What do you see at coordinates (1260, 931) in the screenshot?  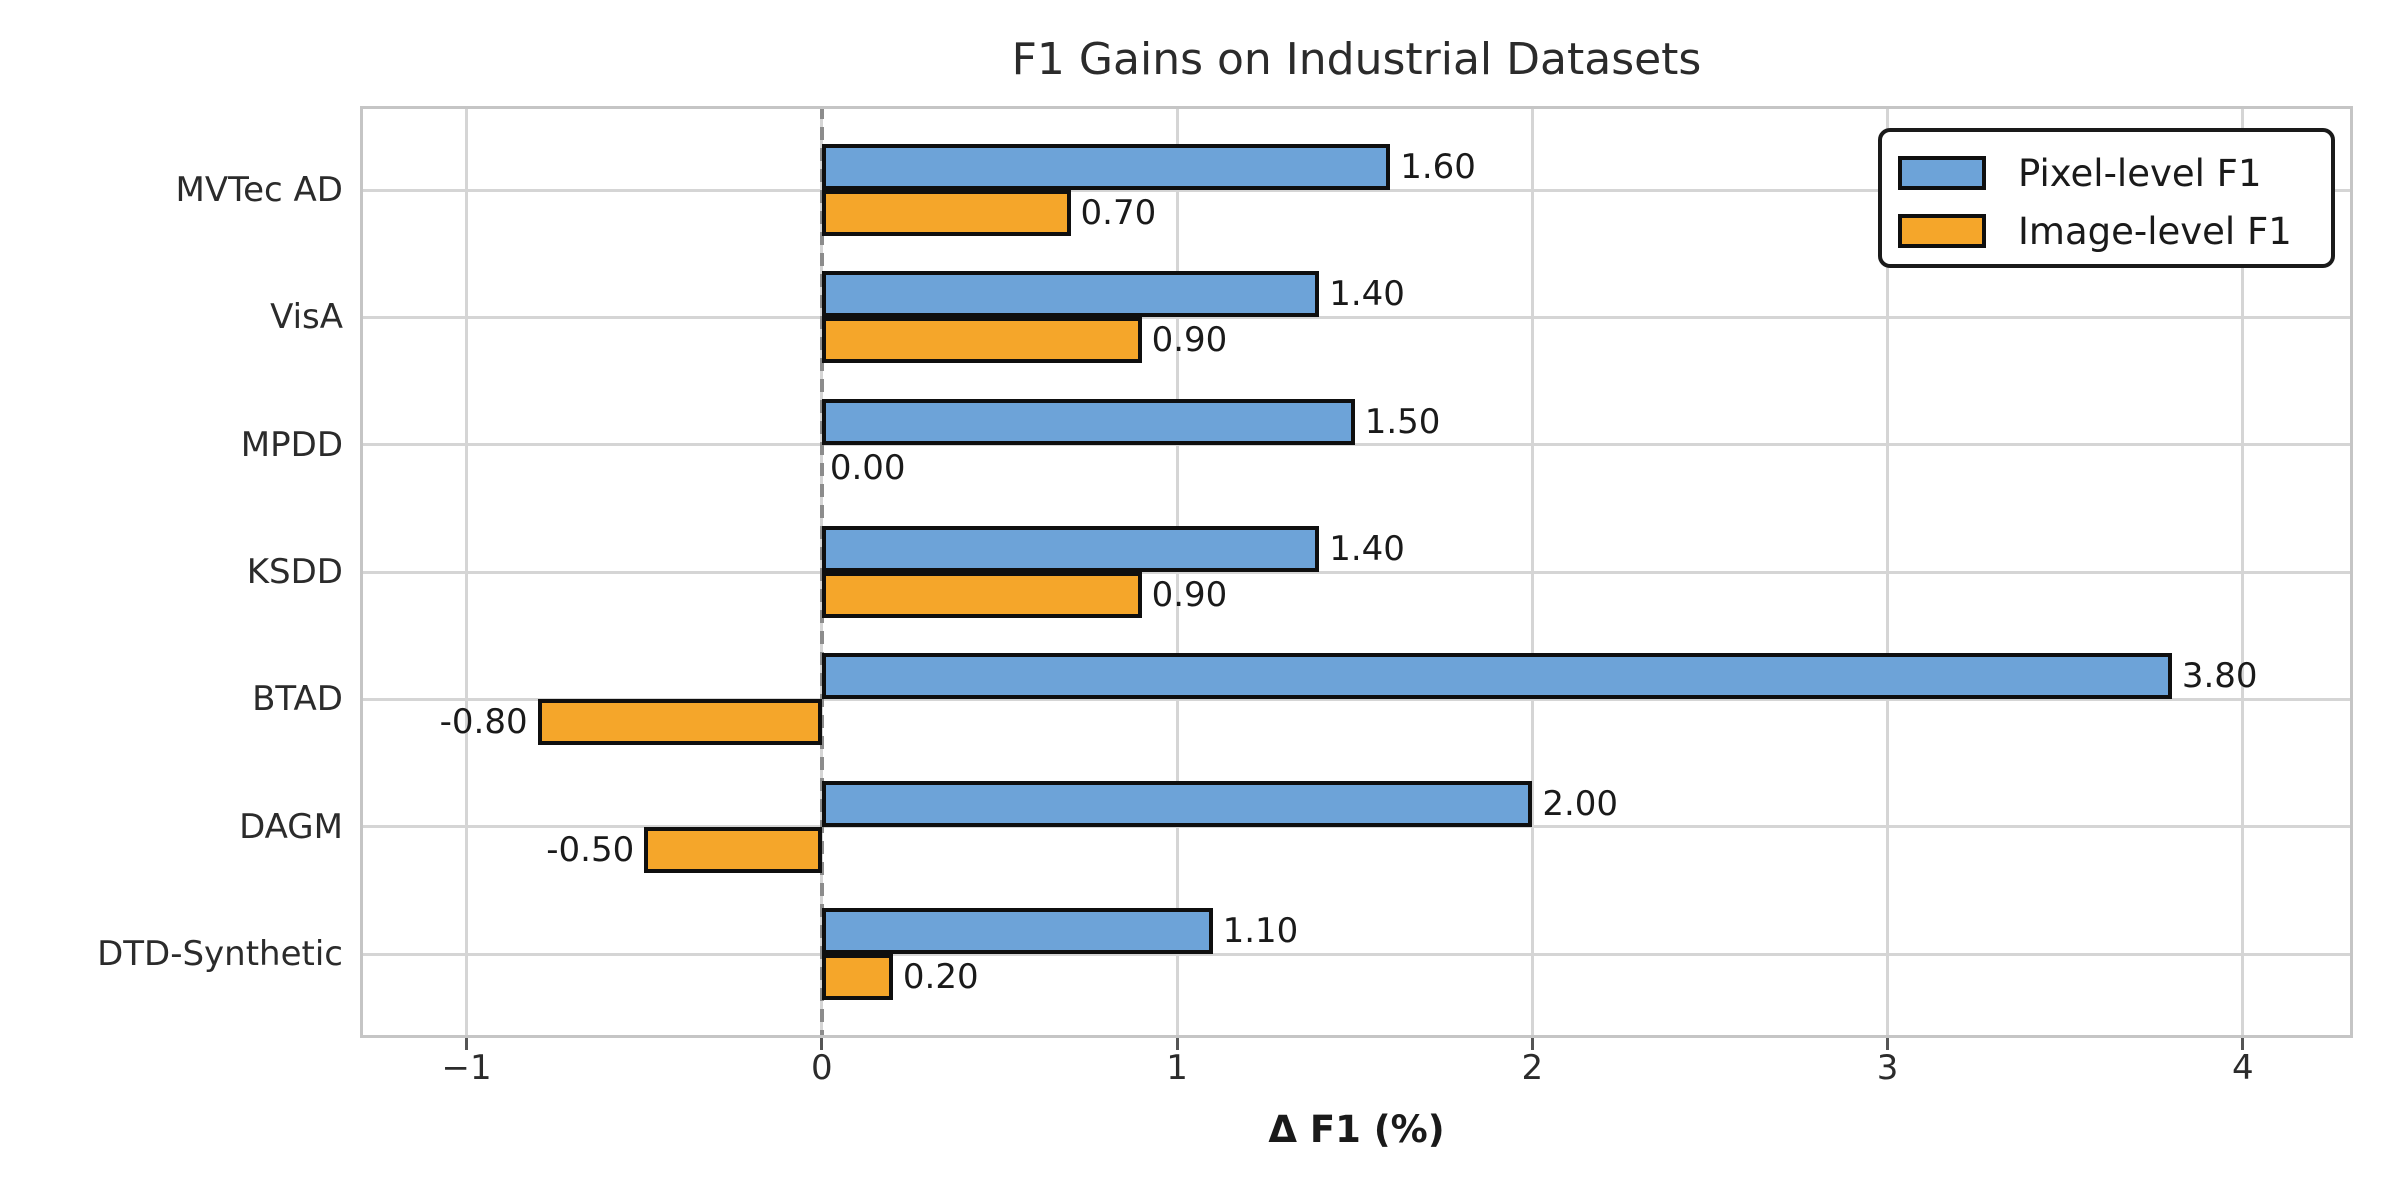 I see `bar-value-label-pixel-level-f1-dtd-synthetic: 1.10` at bounding box center [1260, 931].